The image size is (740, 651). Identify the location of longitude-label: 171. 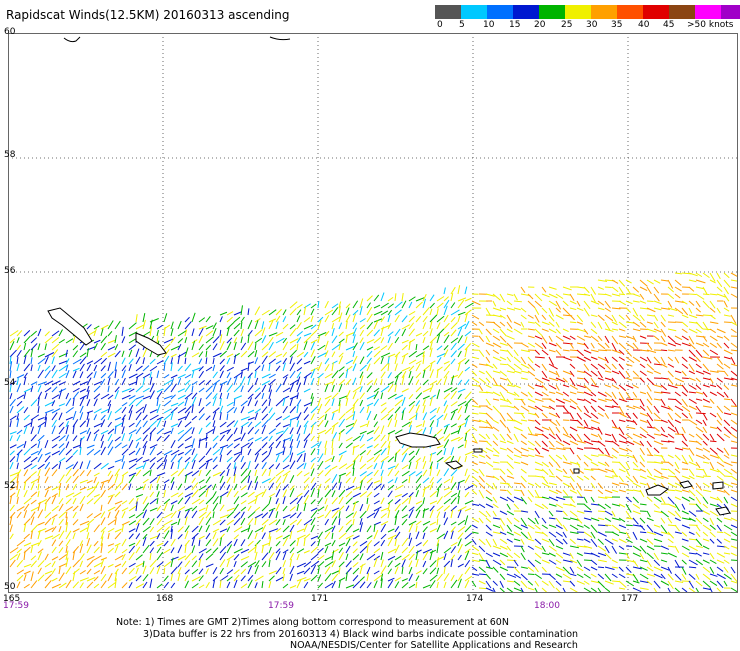
(319, 599).